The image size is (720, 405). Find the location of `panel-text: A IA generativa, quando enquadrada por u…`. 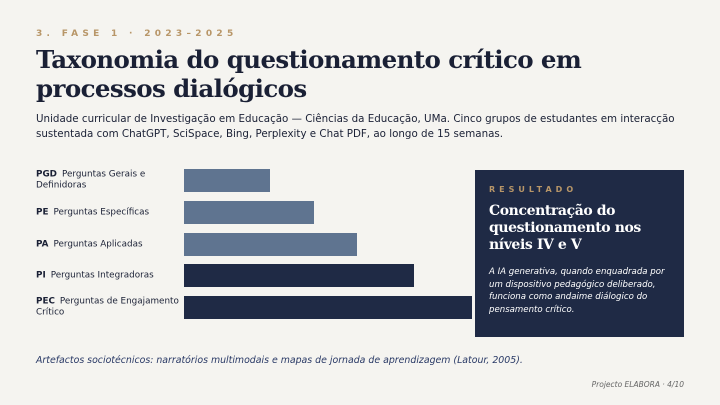

panel-text: A IA generativa, quando enquadrada por u… is located at coordinates (577, 291).